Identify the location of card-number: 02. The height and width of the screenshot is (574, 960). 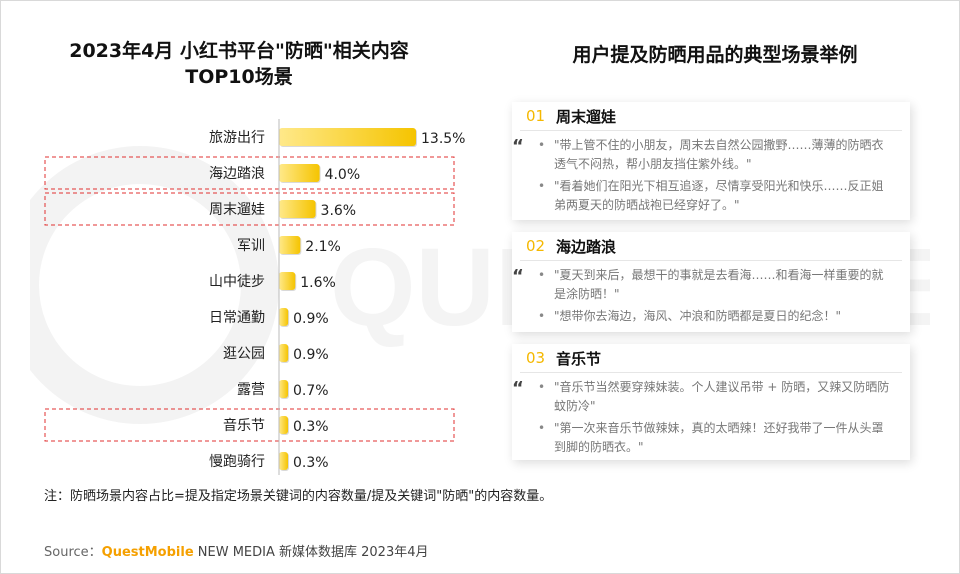
(536, 246).